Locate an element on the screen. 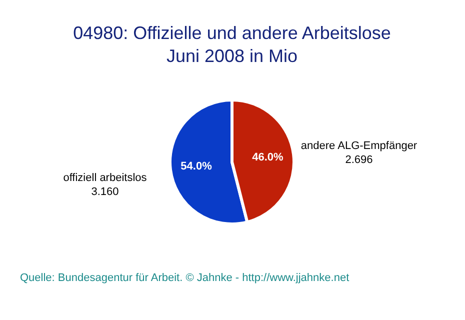 This screenshot has height=320, width=465. slice-label: offiziell arbeitslos is located at coordinates (105, 178).